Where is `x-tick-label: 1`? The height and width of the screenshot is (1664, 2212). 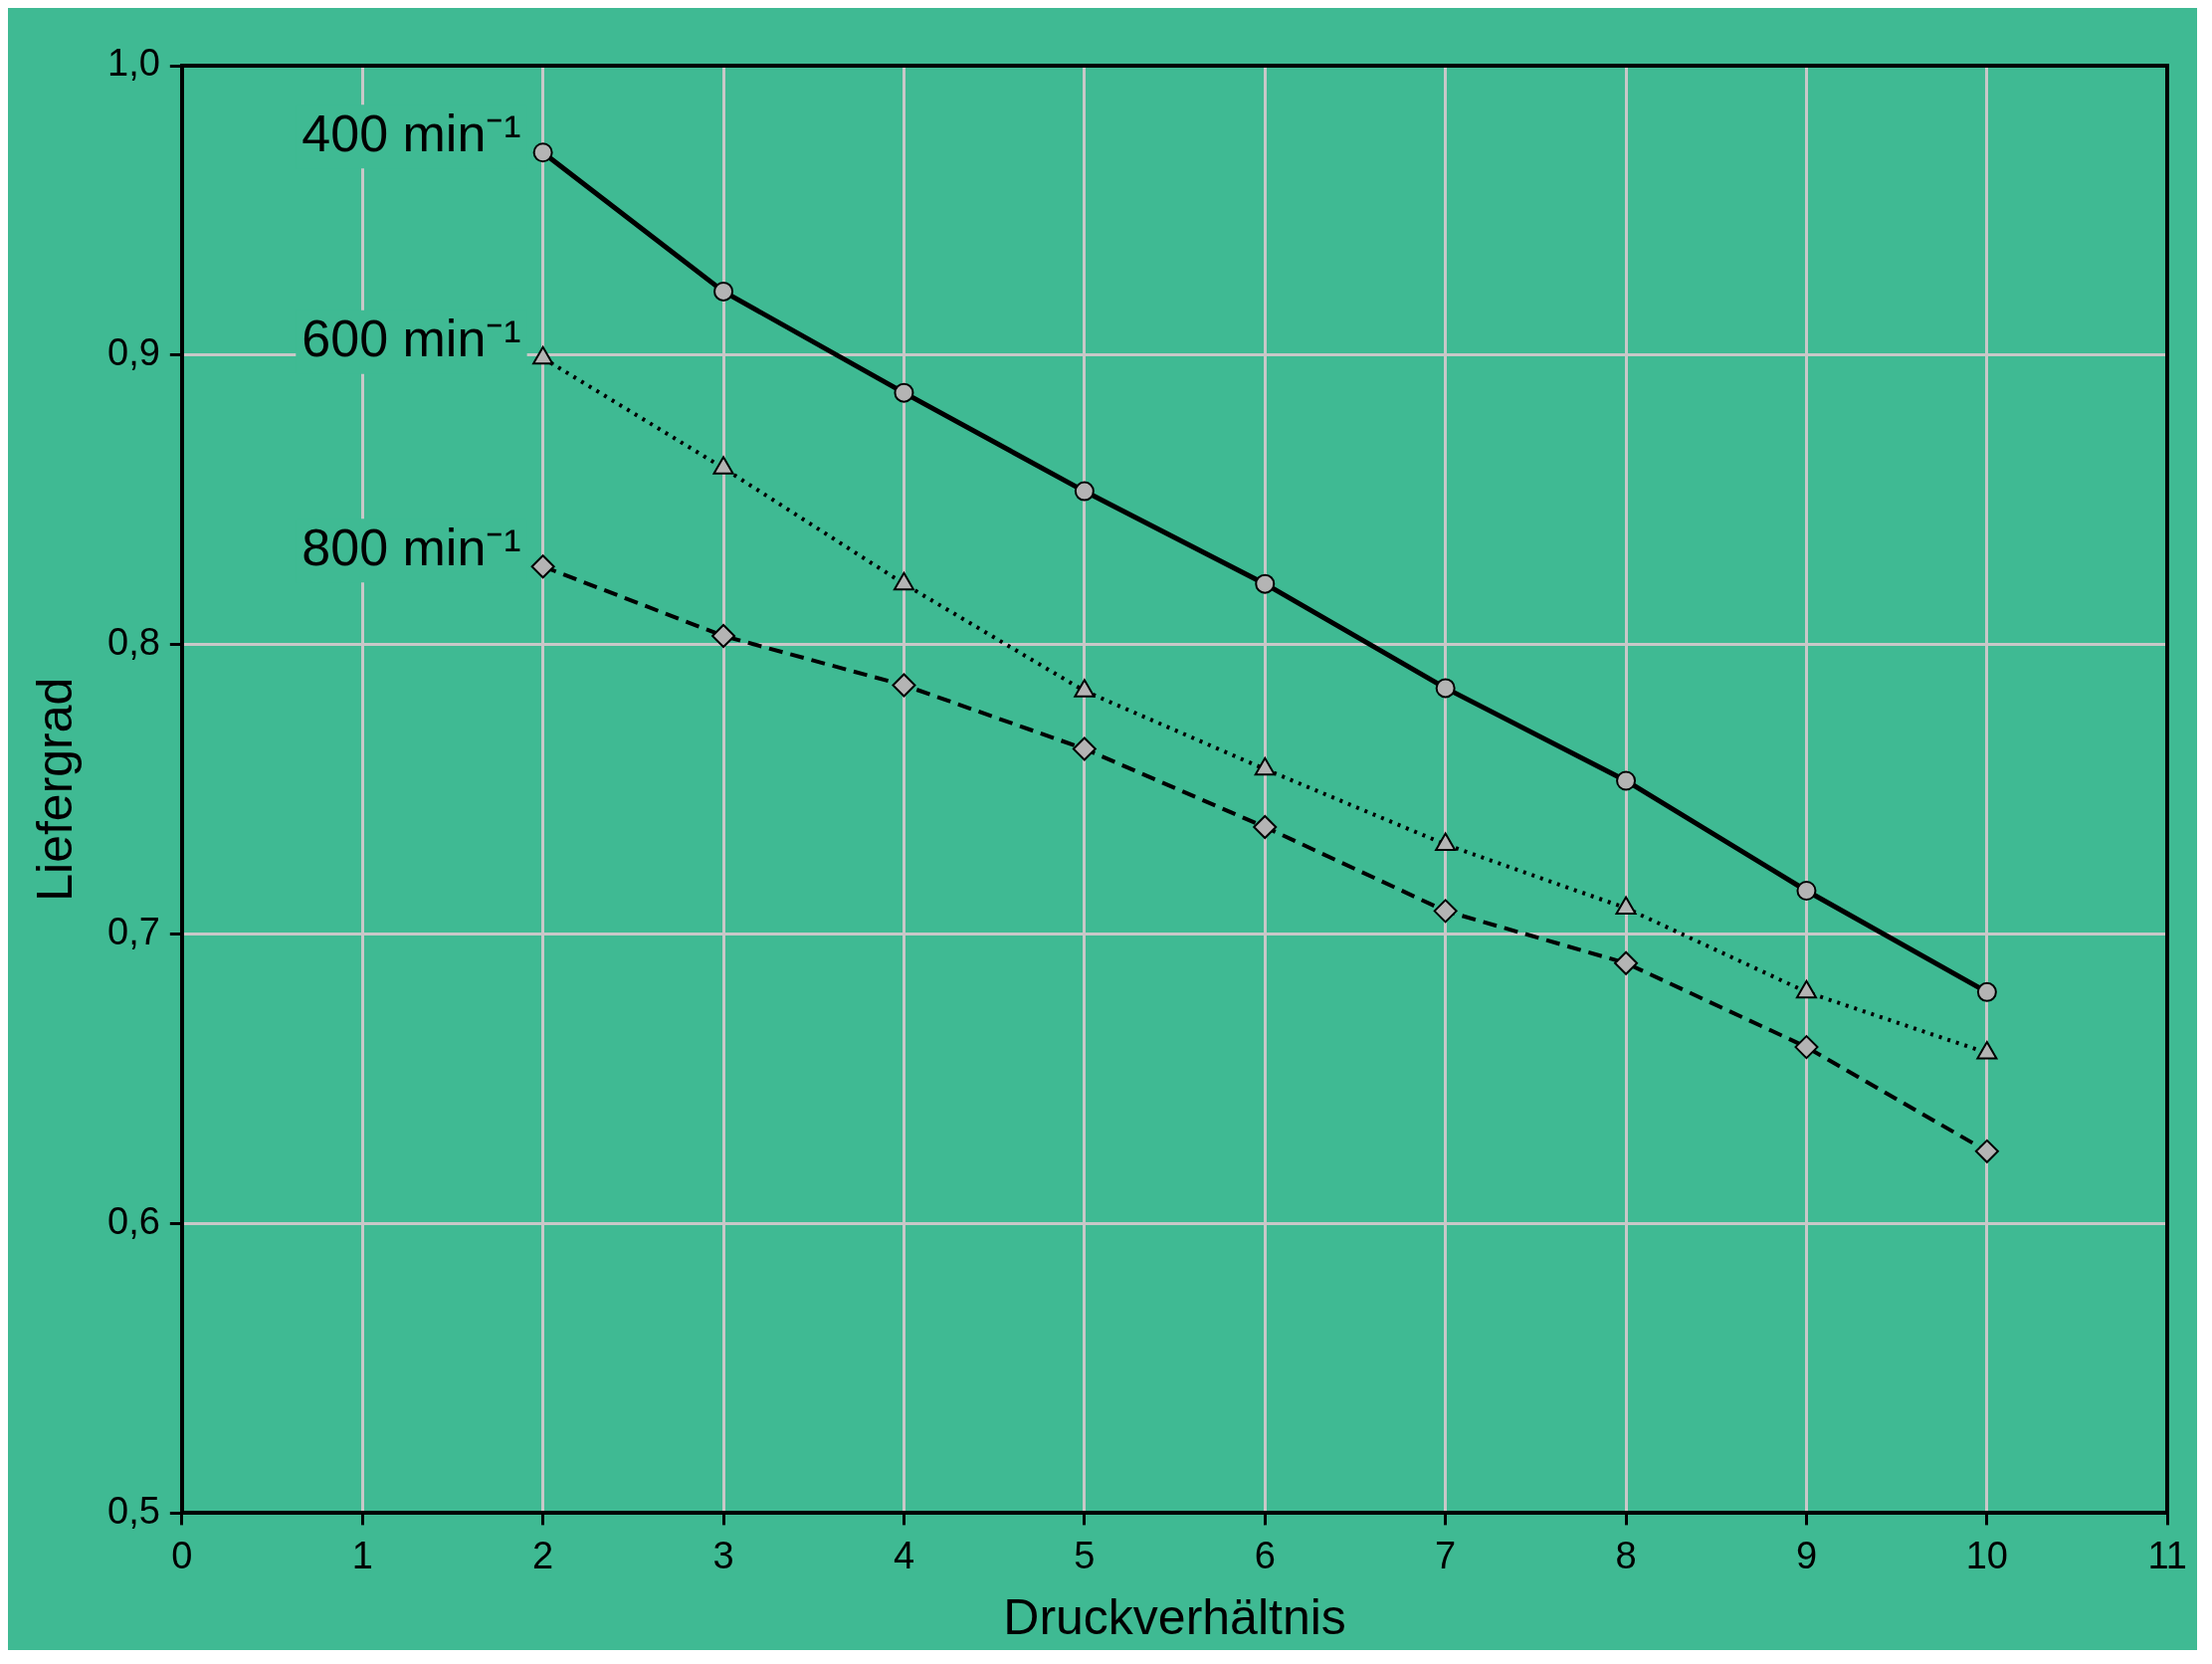
x-tick-label: 1 is located at coordinates (362, 1555).